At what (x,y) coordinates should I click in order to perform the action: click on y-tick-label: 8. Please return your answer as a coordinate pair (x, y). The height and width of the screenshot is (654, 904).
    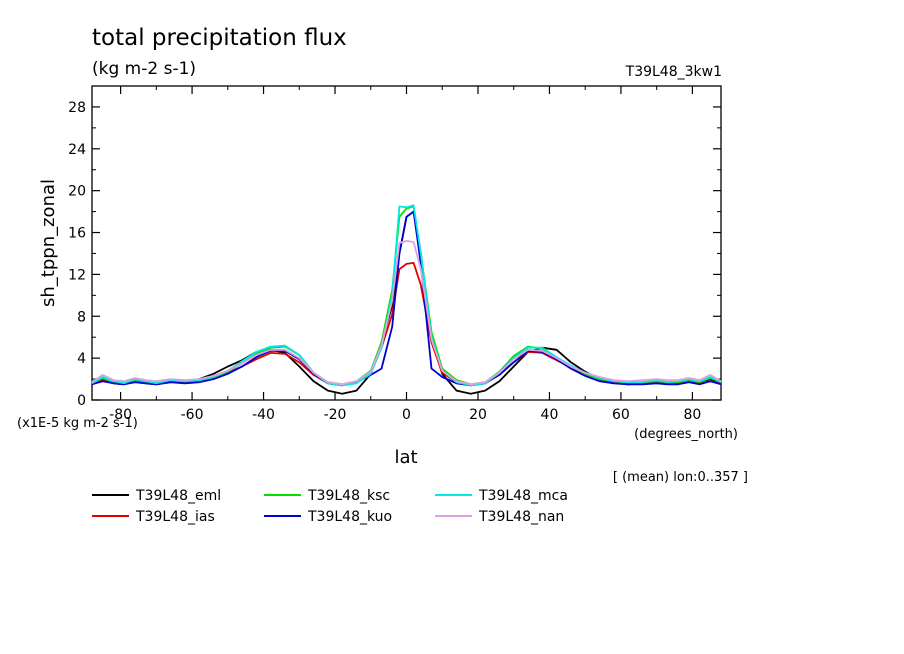
    Looking at the image, I should click on (81, 317).